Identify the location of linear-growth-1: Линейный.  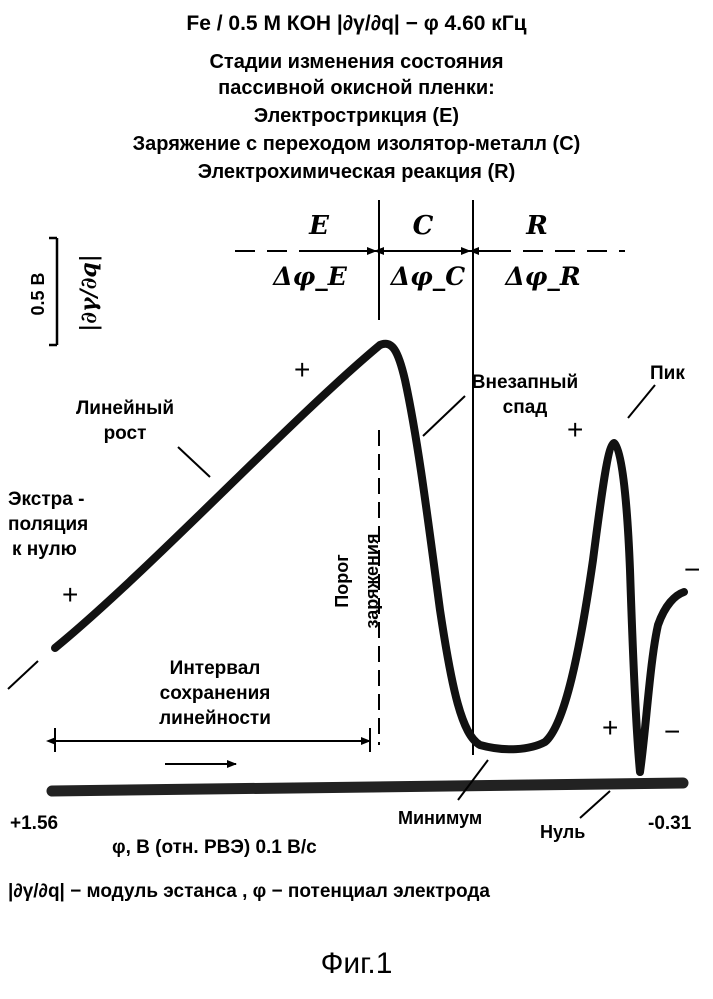
(125, 409).